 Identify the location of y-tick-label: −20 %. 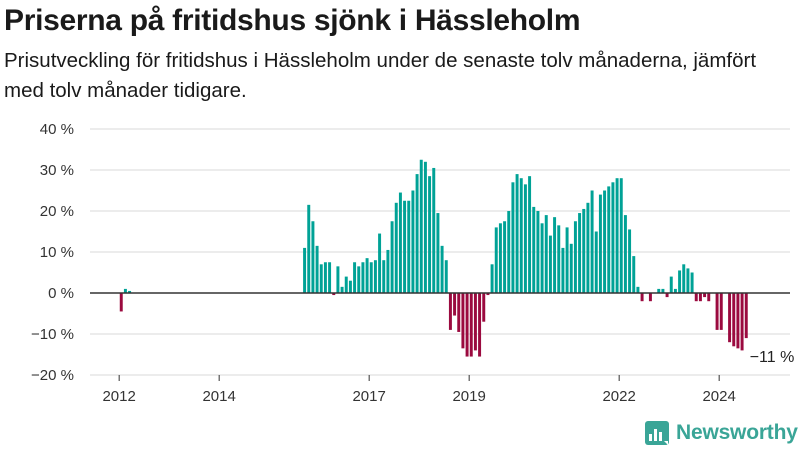
(52, 375).